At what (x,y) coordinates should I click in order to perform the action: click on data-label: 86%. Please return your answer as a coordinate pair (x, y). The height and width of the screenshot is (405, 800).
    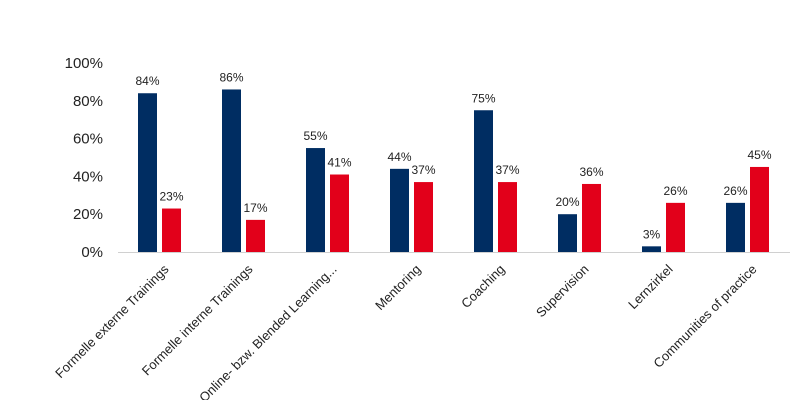
    Looking at the image, I should click on (231, 77).